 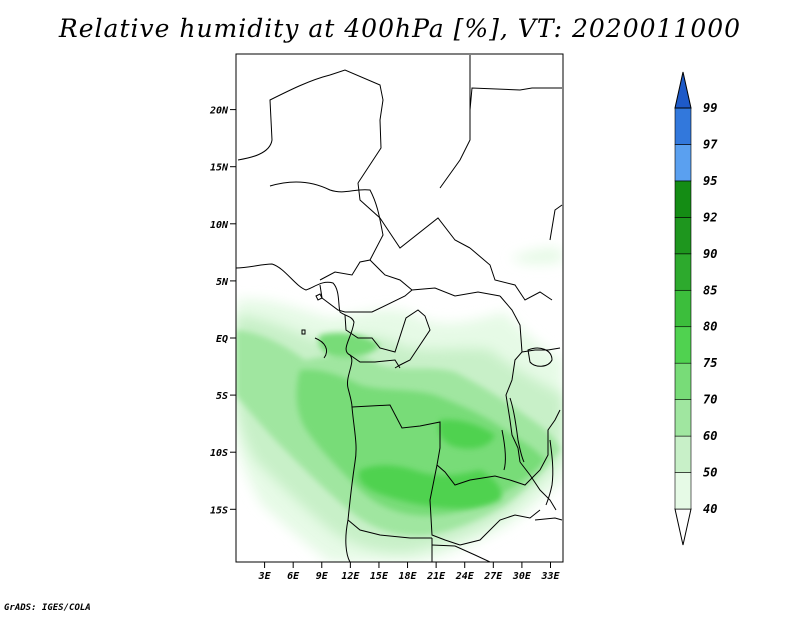 What do you see at coordinates (430, 464) in the screenshot?
I see `humidity-75-region` at bounding box center [430, 464].